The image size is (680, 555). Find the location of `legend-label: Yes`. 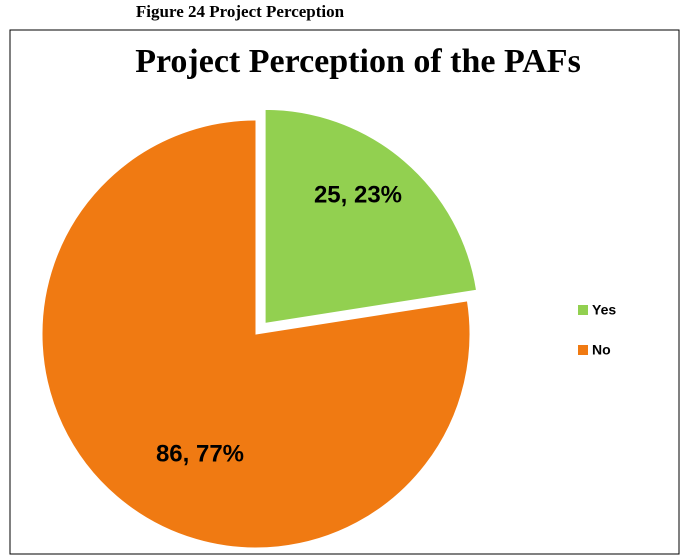

legend-label: Yes is located at coordinates (604, 310).